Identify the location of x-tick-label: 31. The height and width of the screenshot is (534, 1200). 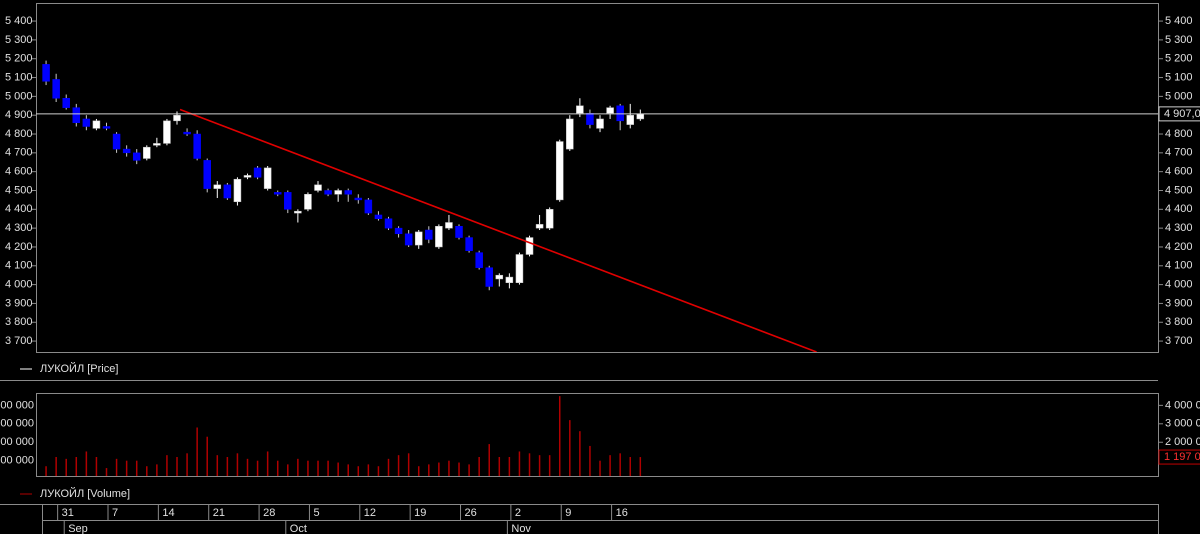
(68, 513).